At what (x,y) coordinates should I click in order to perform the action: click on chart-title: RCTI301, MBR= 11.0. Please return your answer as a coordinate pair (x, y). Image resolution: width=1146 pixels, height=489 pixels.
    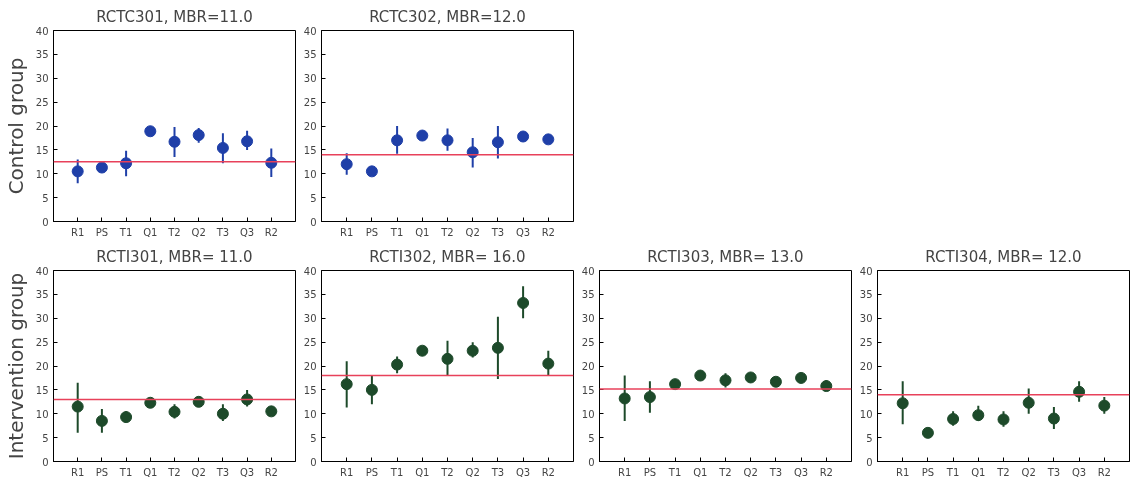
    Looking at the image, I should click on (174, 256).